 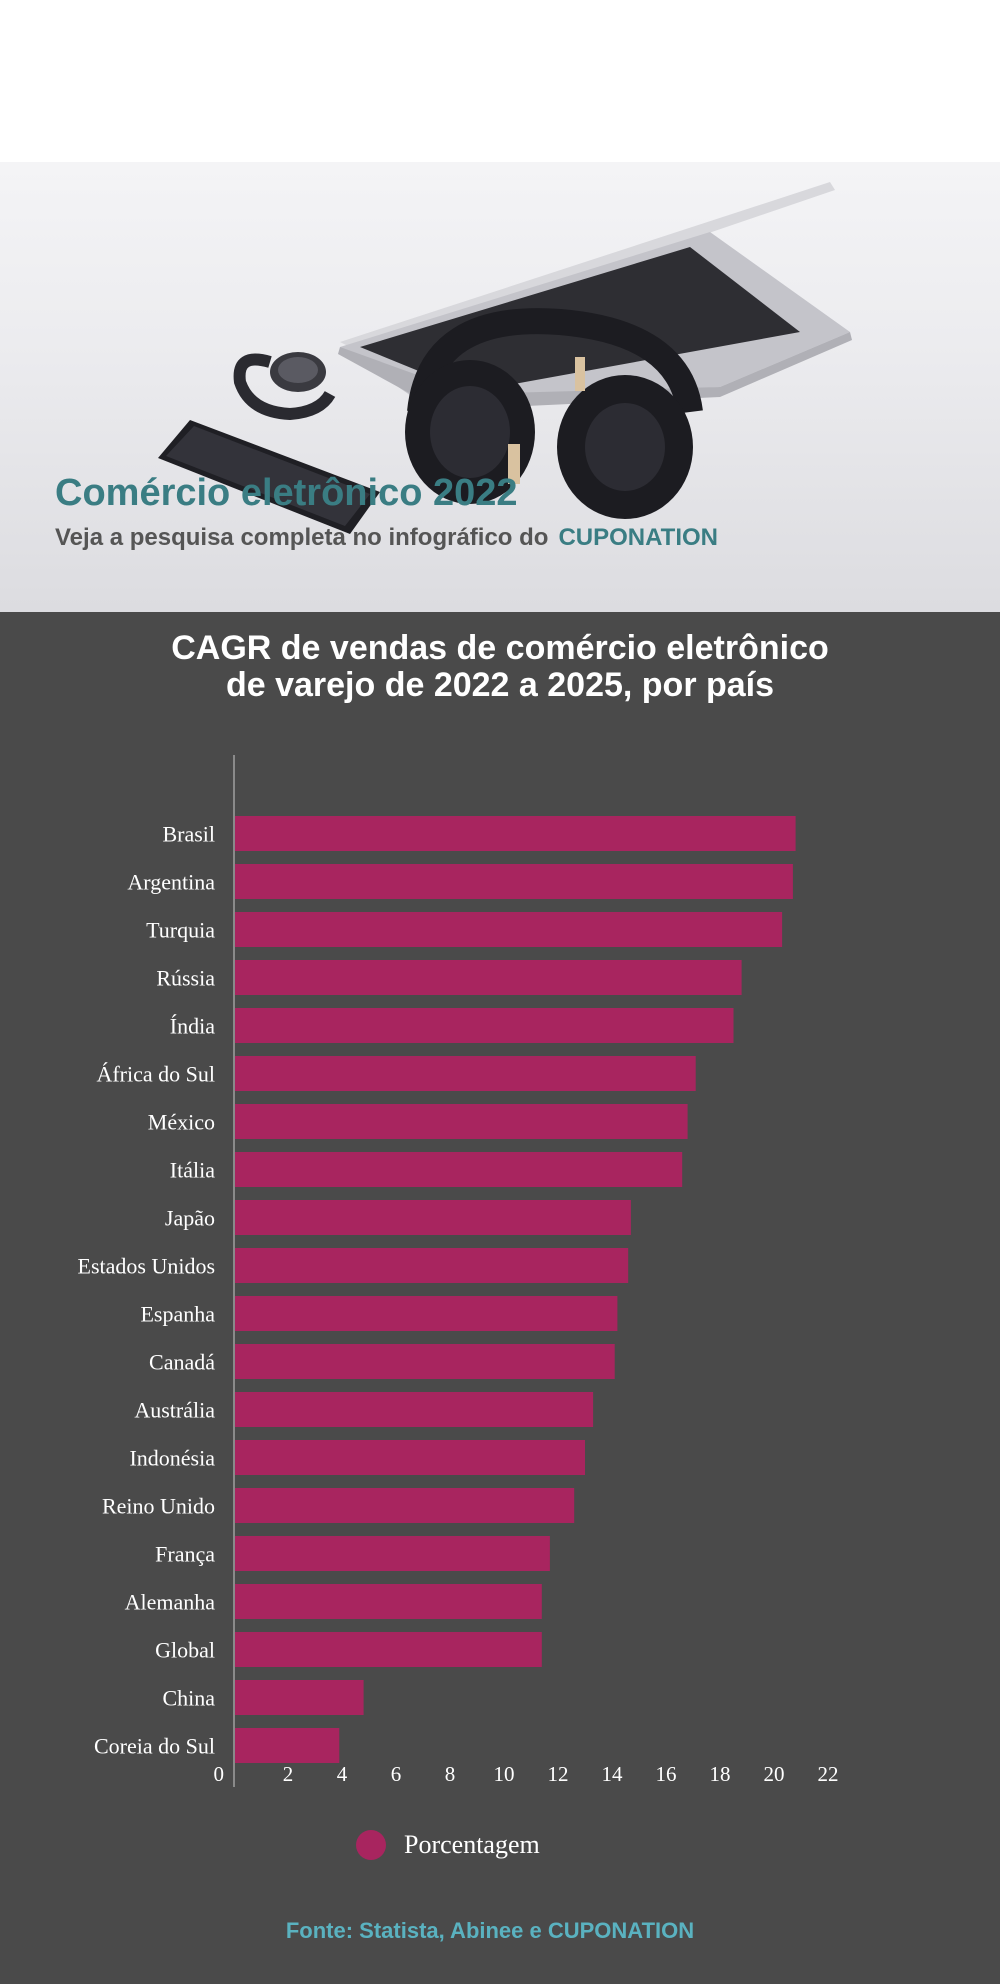 What do you see at coordinates (625, 447) in the screenshot?
I see `headphones-right-cushion` at bounding box center [625, 447].